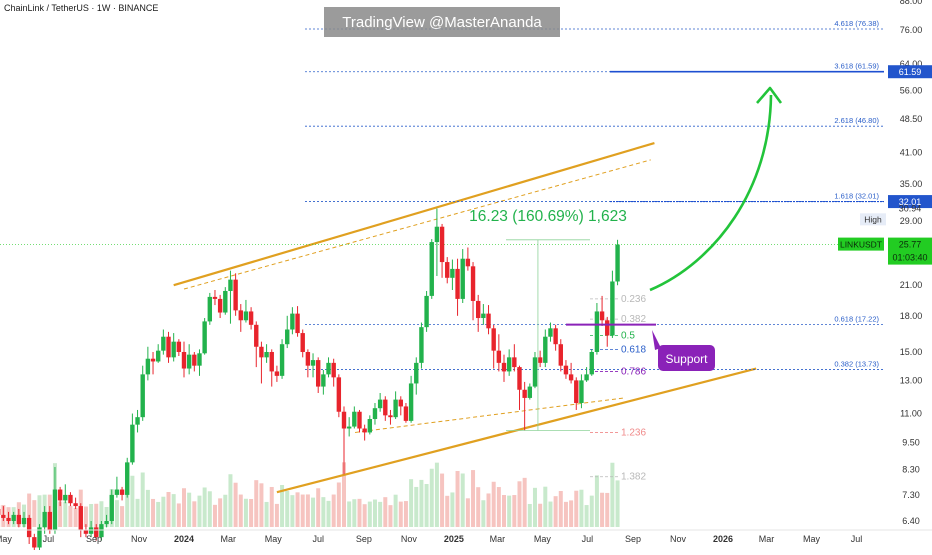  What do you see at coordinates (911, 380) in the screenshot?
I see `y-tick-label: 13.00` at bounding box center [911, 380].